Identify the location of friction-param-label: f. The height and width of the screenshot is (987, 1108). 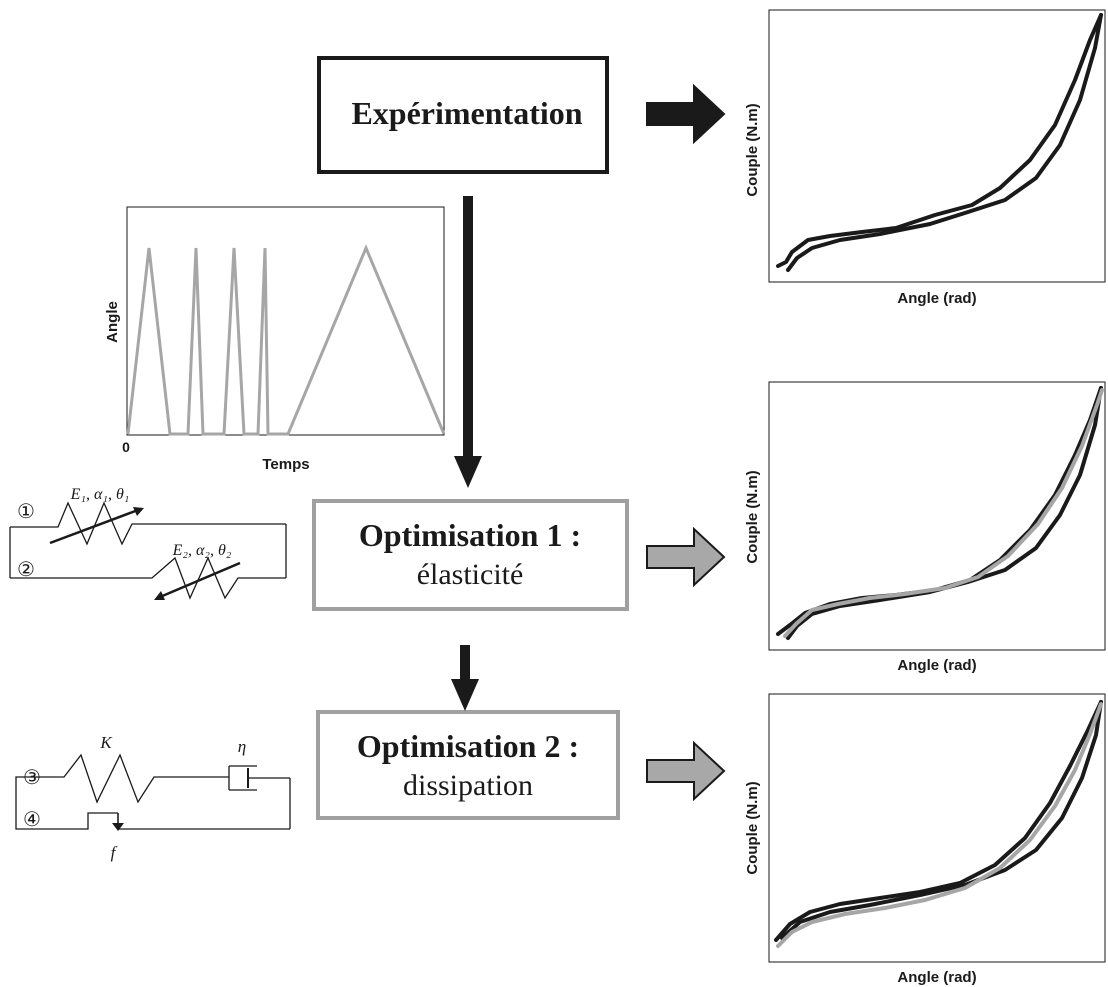
(114, 852).